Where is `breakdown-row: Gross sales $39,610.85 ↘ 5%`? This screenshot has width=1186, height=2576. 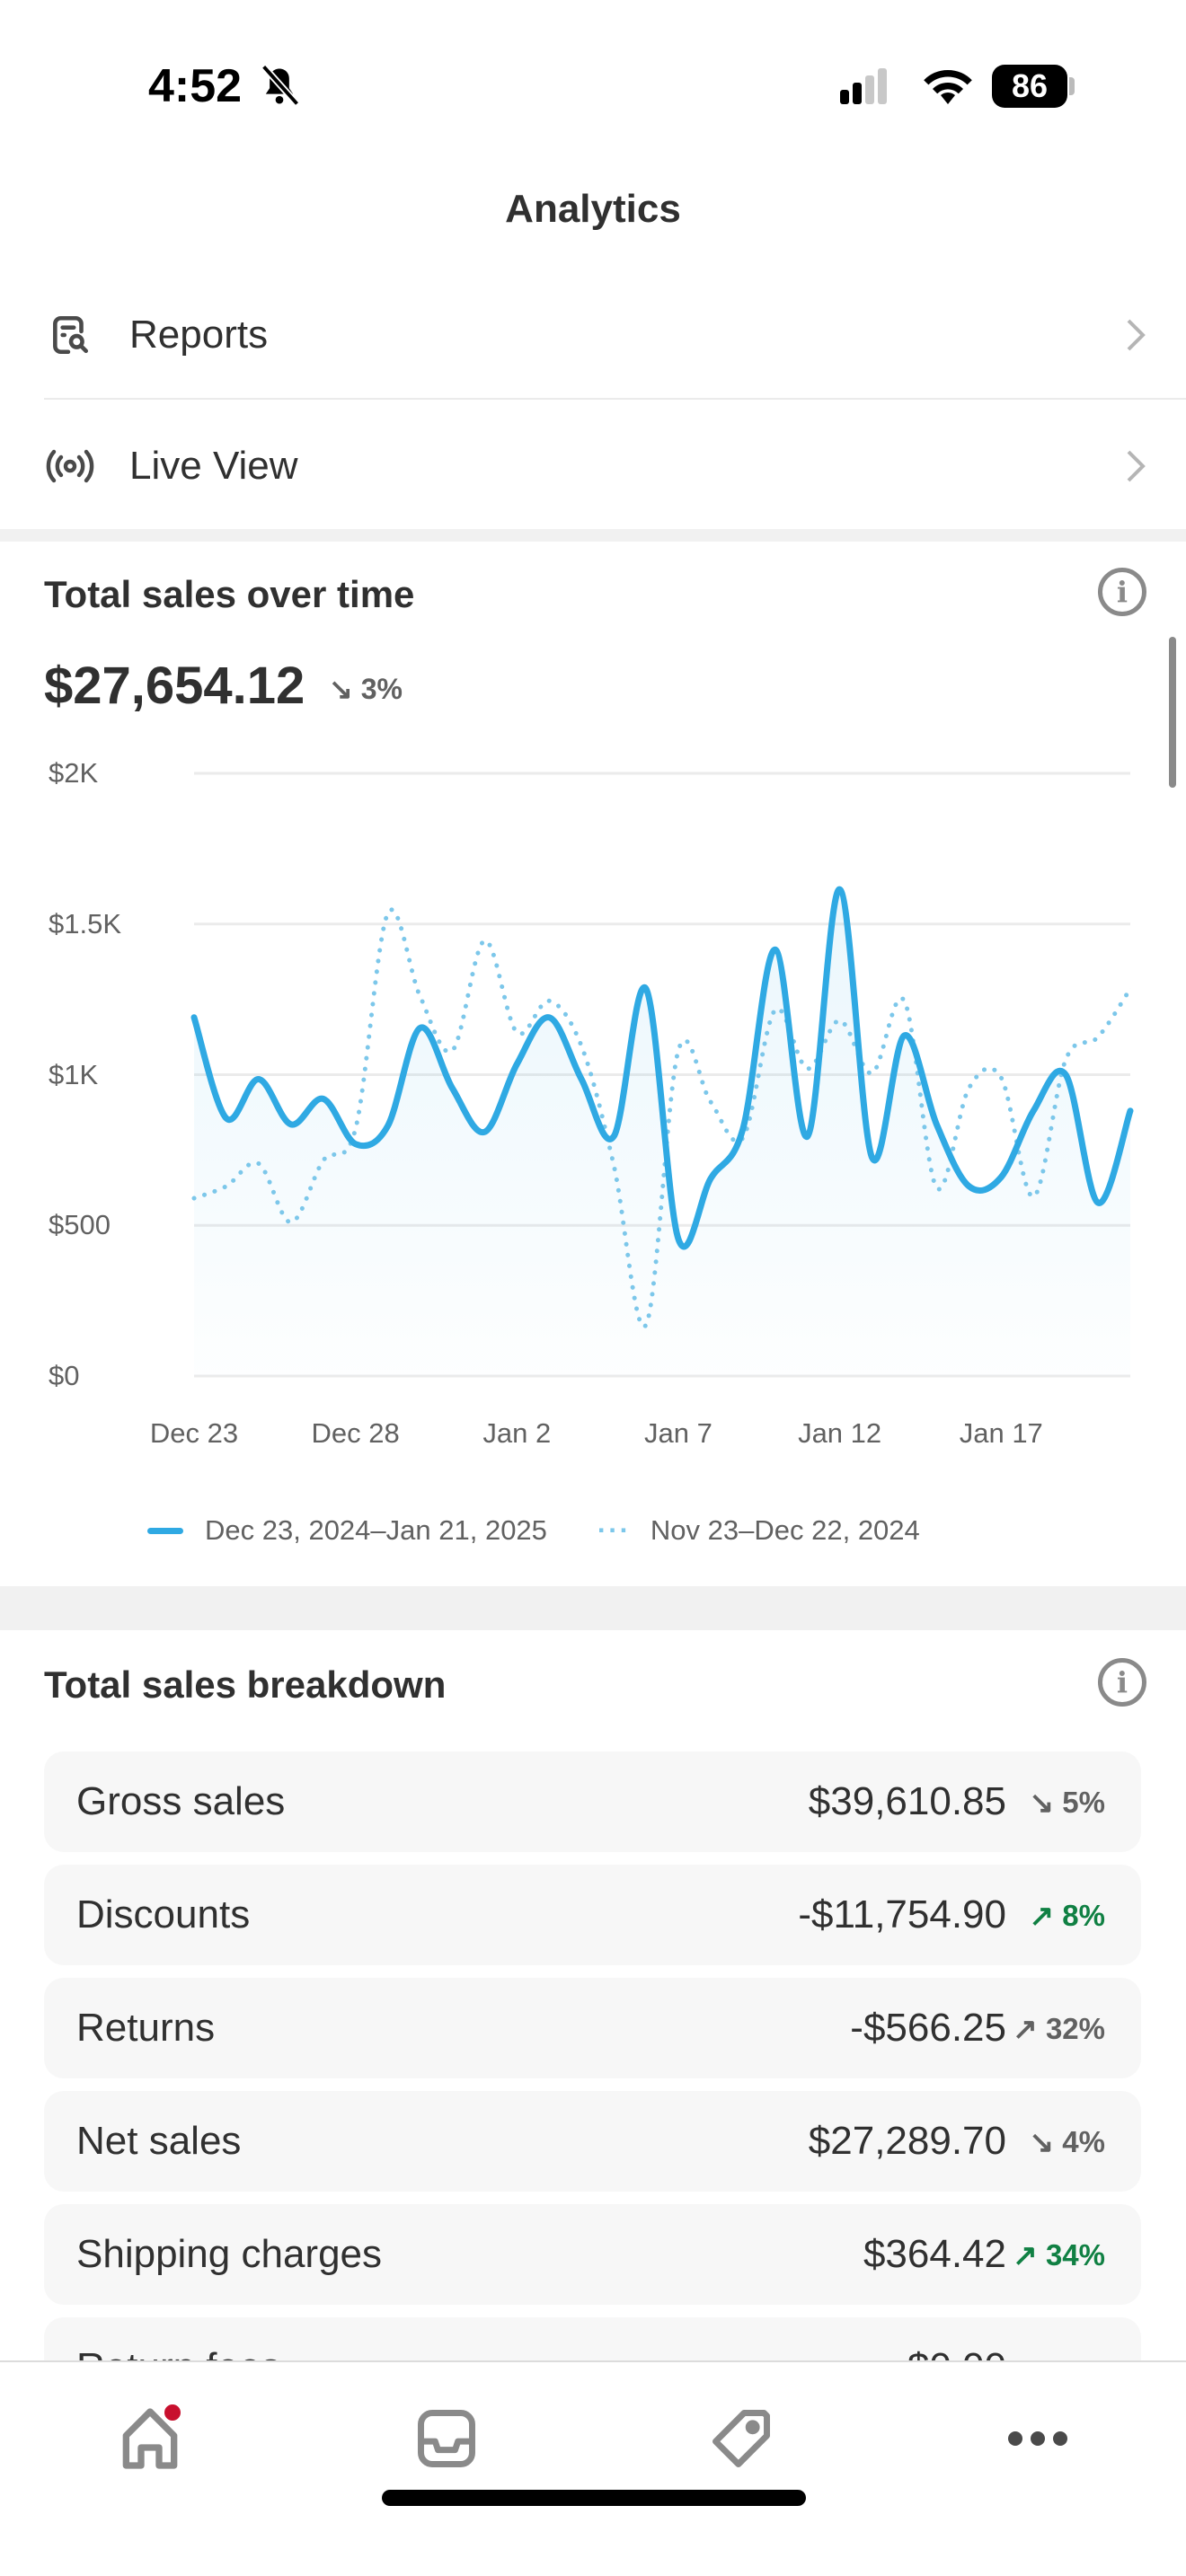 breakdown-row: Gross sales $39,610.85 ↘ 5% is located at coordinates (592, 1801).